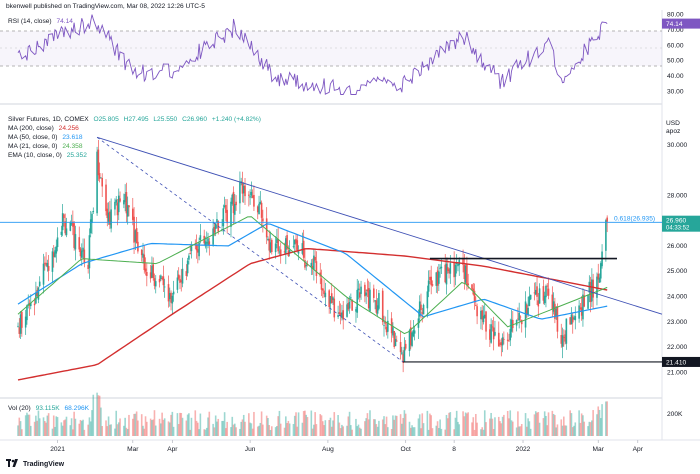 Image resolution: width=700 pixels, height=474 pixels. Describe the element at coordinates (72, 146) in the screenshot. I see `indicator-value: 24.358` at that location.